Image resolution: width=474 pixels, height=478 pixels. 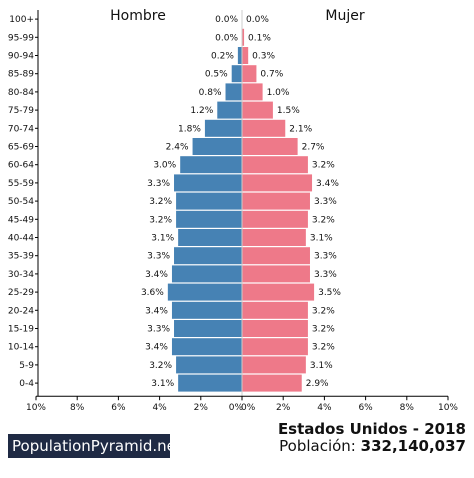 I want to click on population-line: Población: 332,140,037, so click(x=372, y=446).